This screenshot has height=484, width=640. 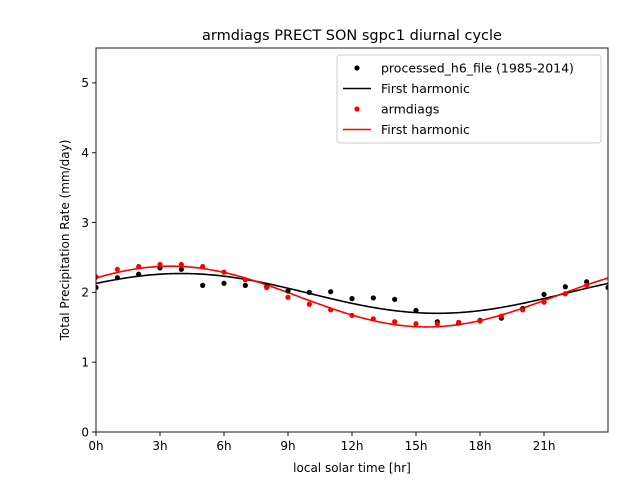 What do you see at coordinates (321, 442) in the screenshot?
I see `x-axis: 0h 3h 6h 9h 12h 15h 18h 21h` at bounding box center [321, 442].